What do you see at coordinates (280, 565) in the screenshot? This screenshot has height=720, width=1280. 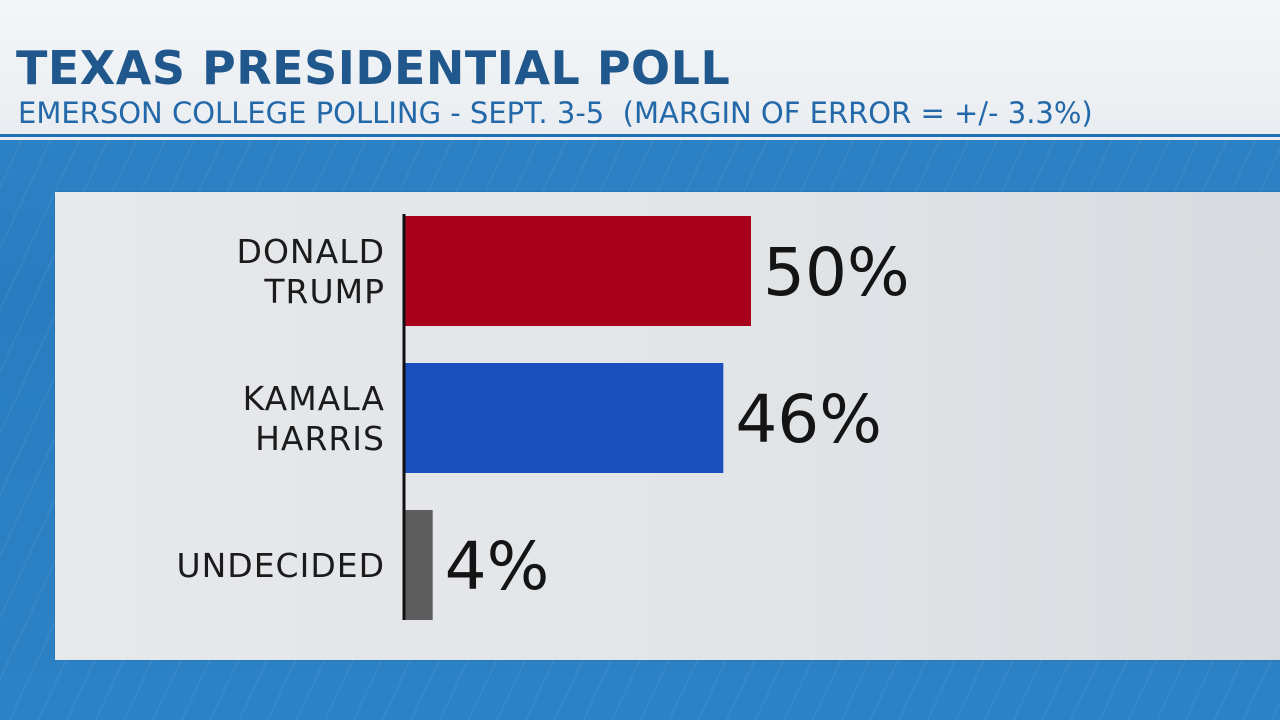 I see `category-label-2-0: UNDECIDED` at bounding box center [280, 565].